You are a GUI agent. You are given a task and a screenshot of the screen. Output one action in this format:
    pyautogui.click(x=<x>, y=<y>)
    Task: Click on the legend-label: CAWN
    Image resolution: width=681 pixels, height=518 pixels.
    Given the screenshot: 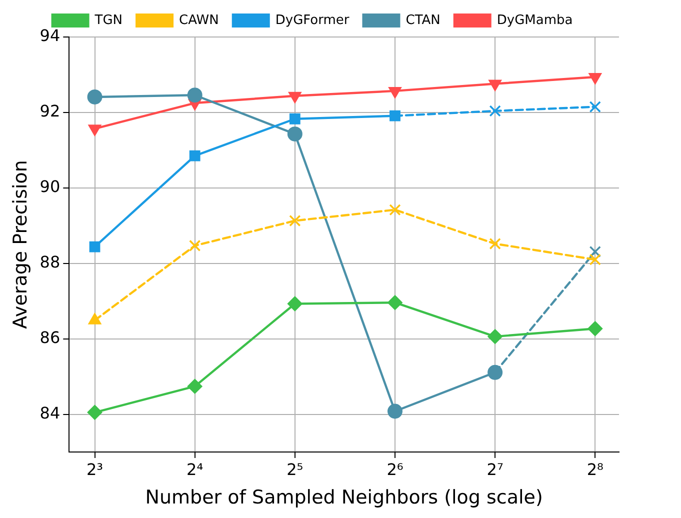 What is the action you would take?
    pyautogui.click(x=199, y=20)
    